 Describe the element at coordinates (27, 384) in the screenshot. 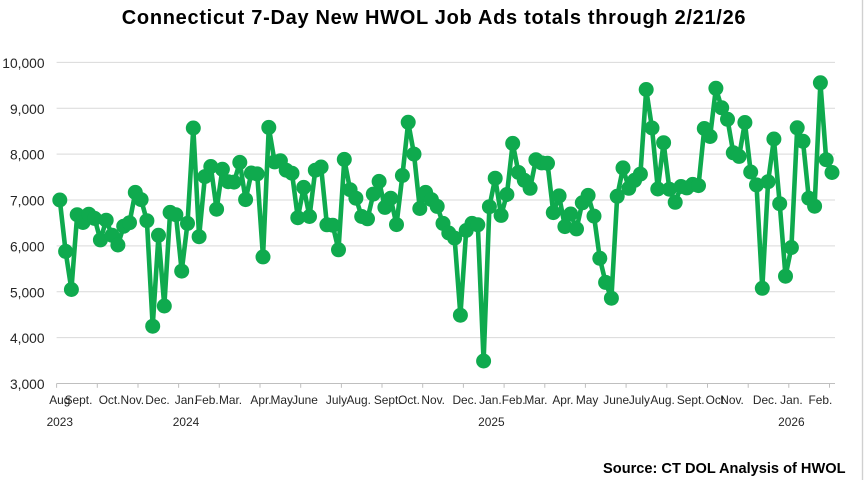

I see `svg-text: 3,000` at that location.